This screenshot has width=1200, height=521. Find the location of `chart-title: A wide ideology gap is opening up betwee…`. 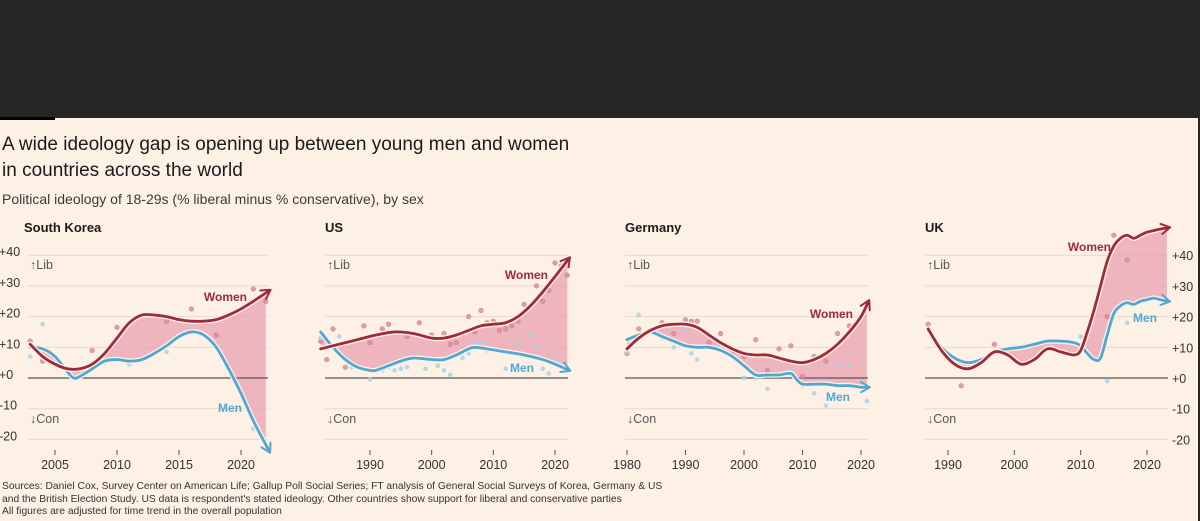

chart-title: A wide ideology gap is opening up betwee… is located at coordinates (312, 158).